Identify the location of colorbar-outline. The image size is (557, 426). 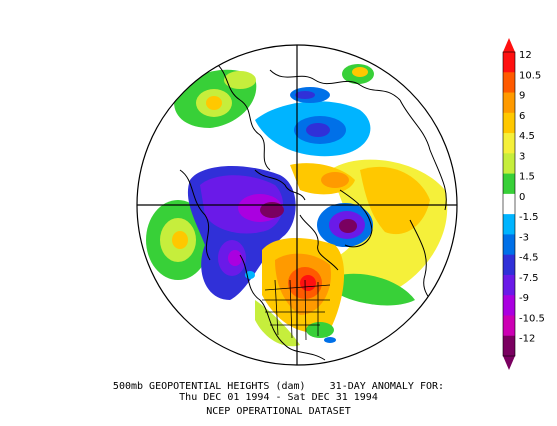
(509, 204).